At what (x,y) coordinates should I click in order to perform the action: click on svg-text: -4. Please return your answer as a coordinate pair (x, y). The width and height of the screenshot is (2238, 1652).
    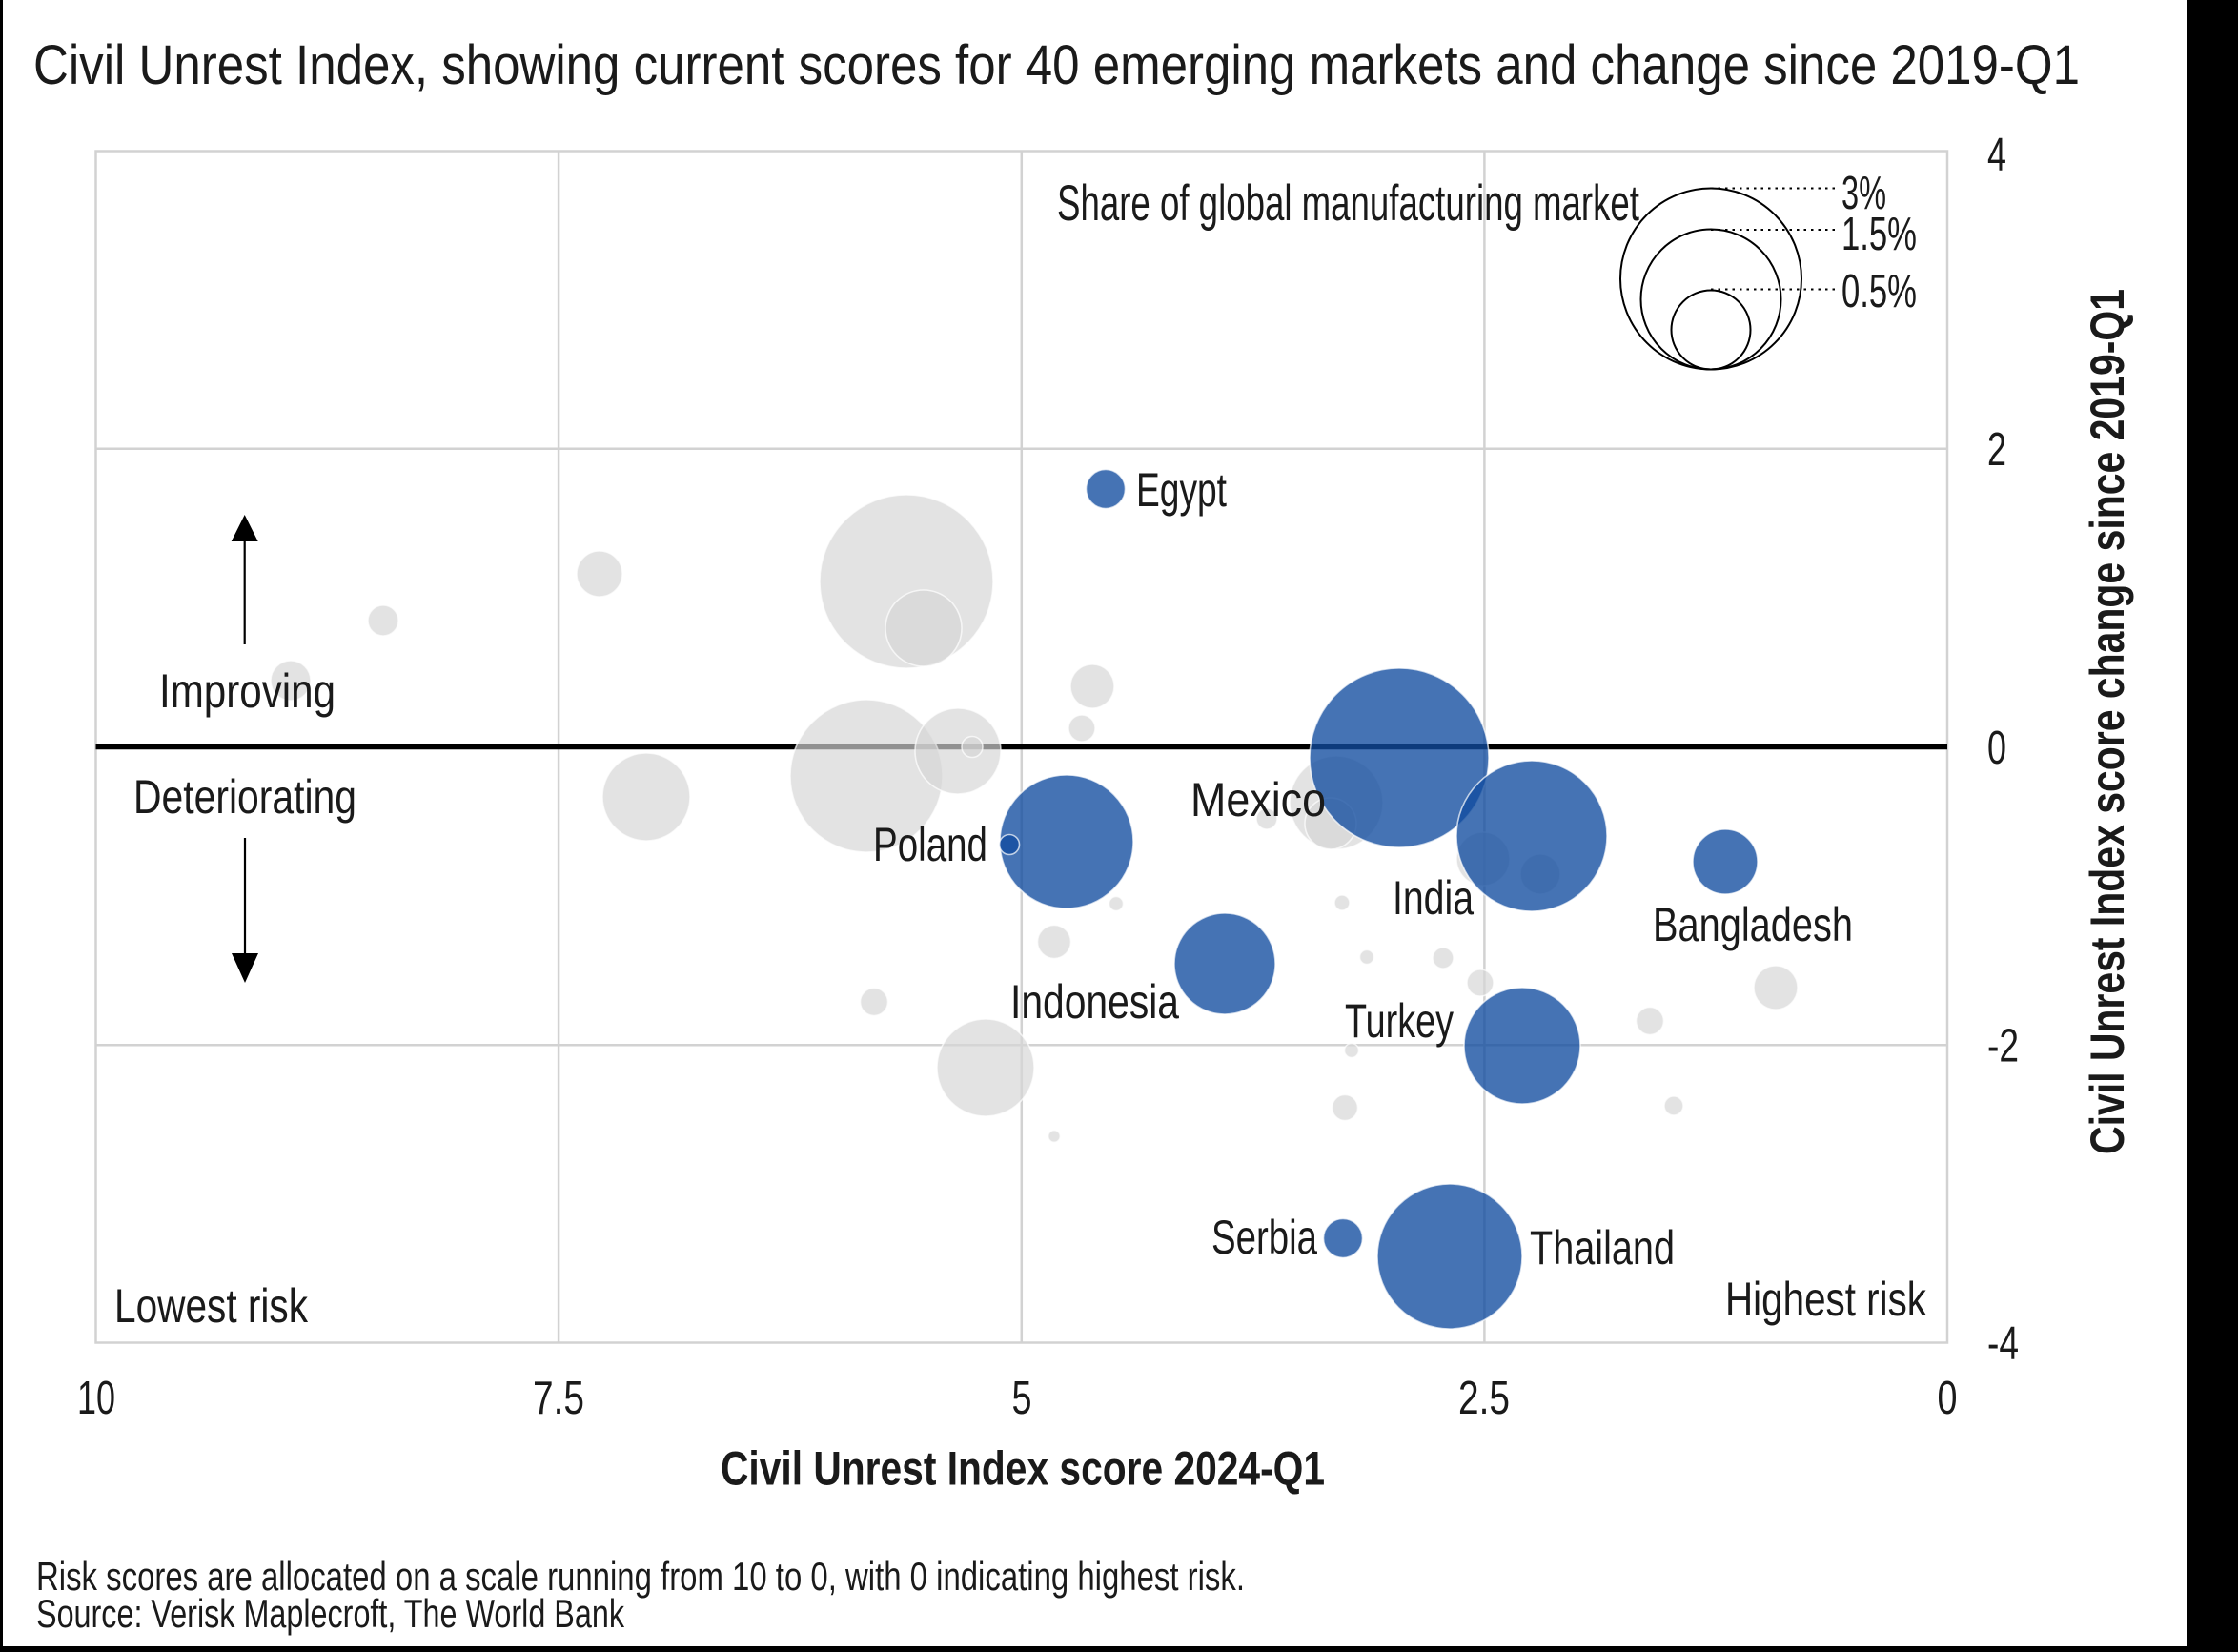
    Looking at the image, I should click on (2003, 1344).